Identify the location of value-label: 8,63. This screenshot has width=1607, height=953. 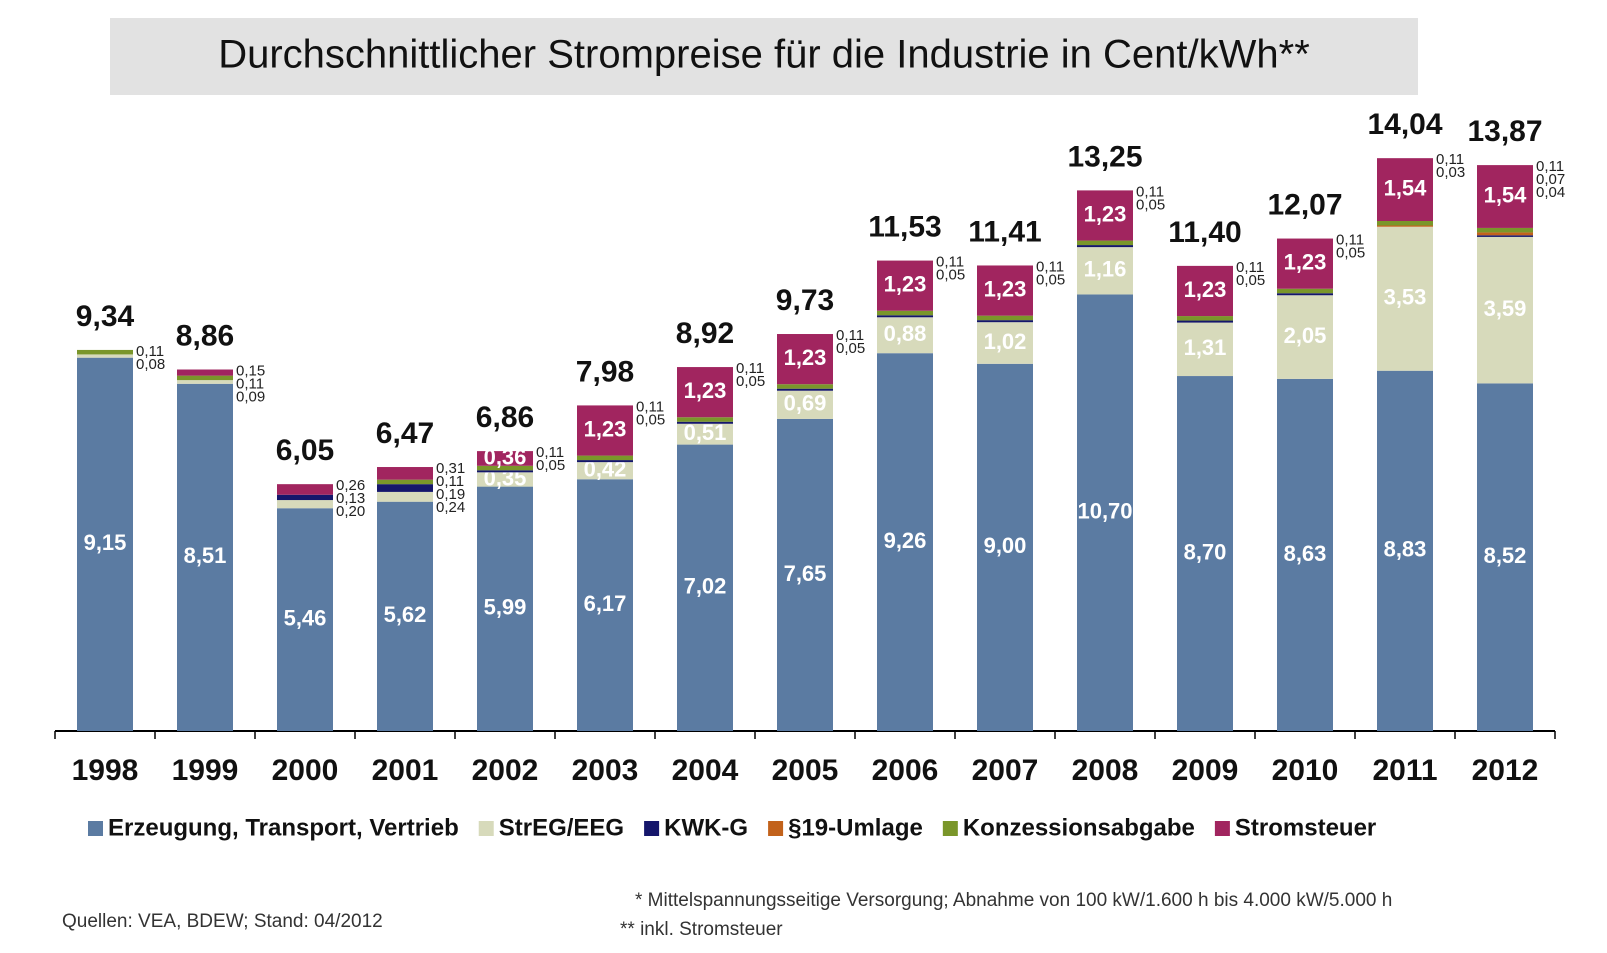
(1305, 553).